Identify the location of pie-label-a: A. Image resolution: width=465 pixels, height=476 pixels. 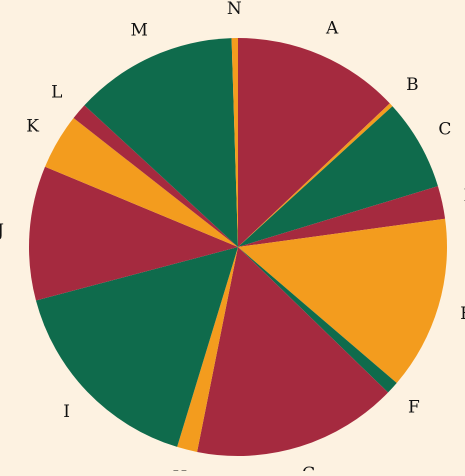
(332, 28).